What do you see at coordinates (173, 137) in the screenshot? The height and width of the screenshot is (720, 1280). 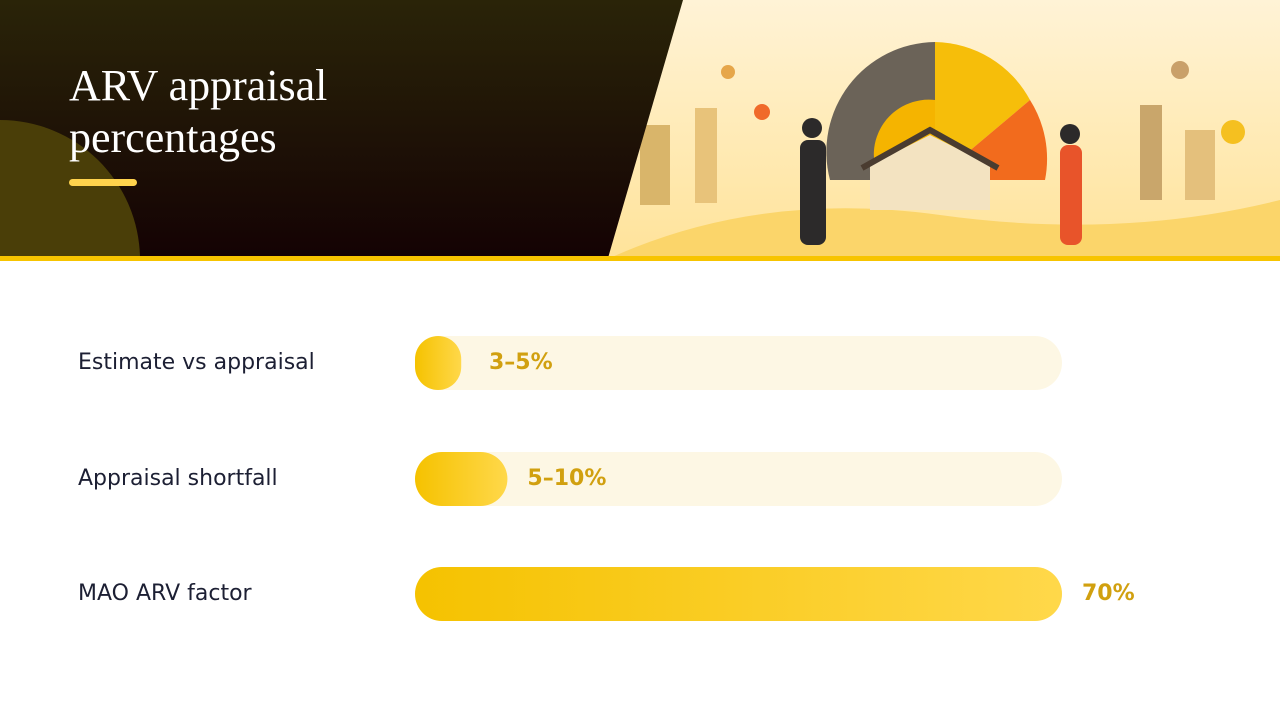 I see `title-line: percentages` at bounding box center [173, 137].